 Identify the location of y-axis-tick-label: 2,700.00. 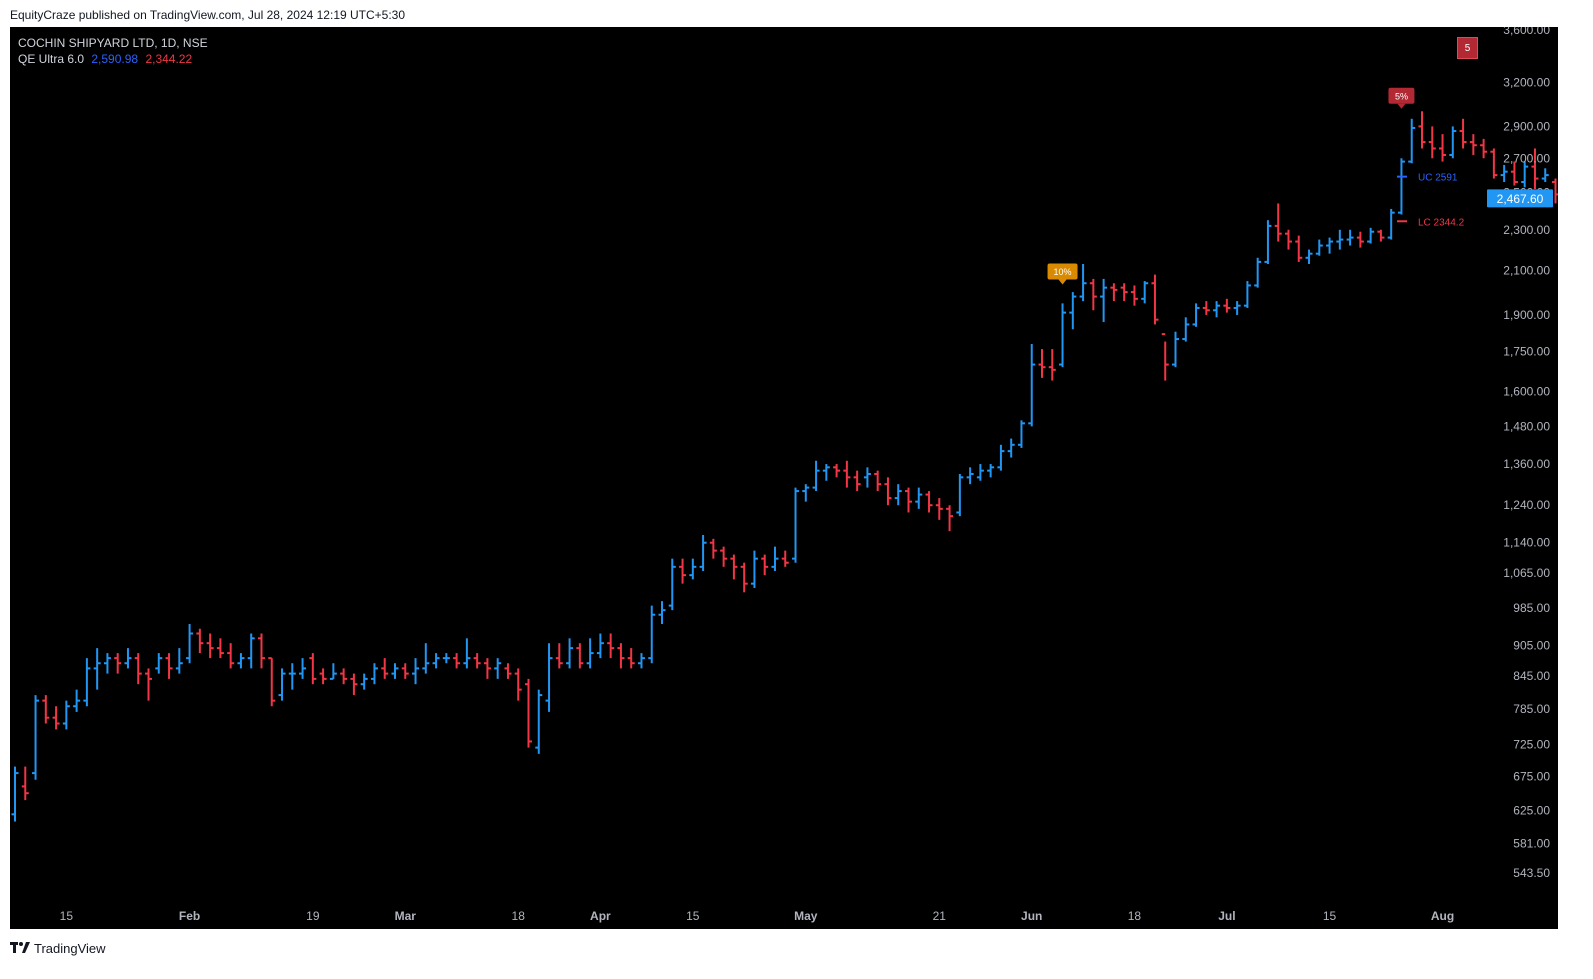
(1526, 158).